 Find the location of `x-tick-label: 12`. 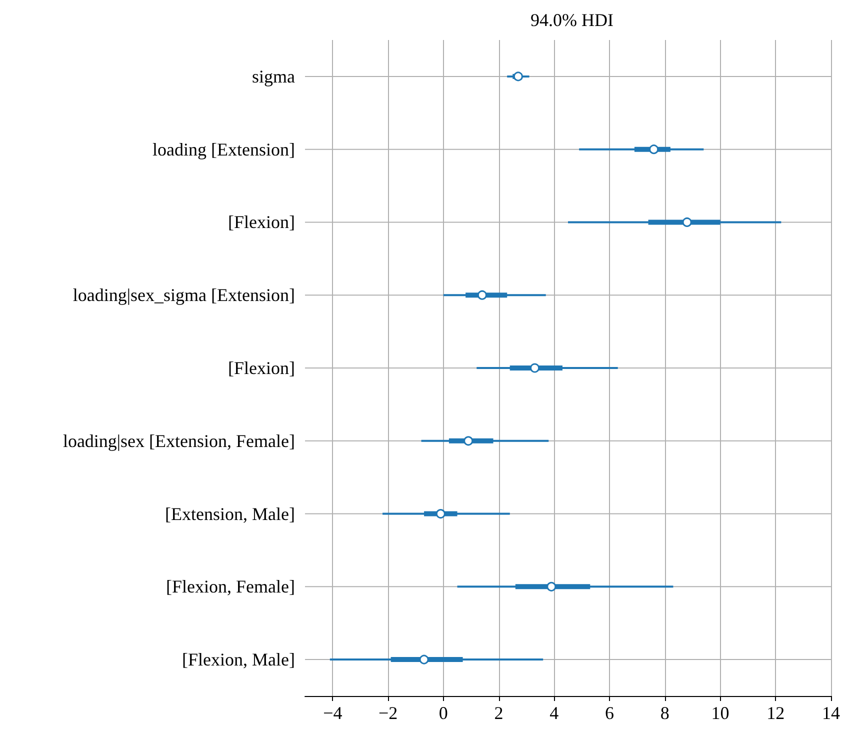

x-tick-label: 12 is located at coordinates (775, 713).